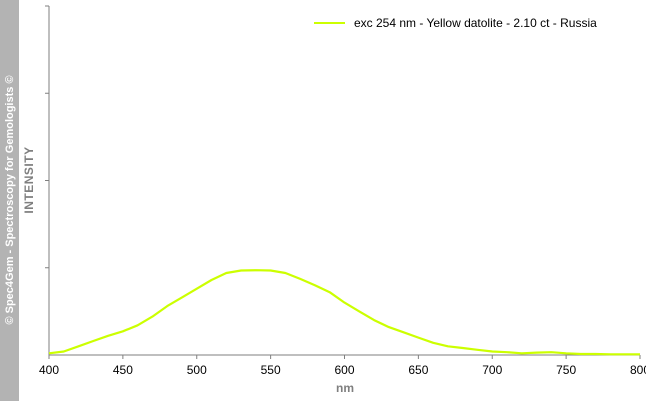 This screenshot has width=646, height=401. What do you see at coordinates (492, 370) in the screenshot?
I see `x-tick-label: 700` at bounding box center [492, 370].